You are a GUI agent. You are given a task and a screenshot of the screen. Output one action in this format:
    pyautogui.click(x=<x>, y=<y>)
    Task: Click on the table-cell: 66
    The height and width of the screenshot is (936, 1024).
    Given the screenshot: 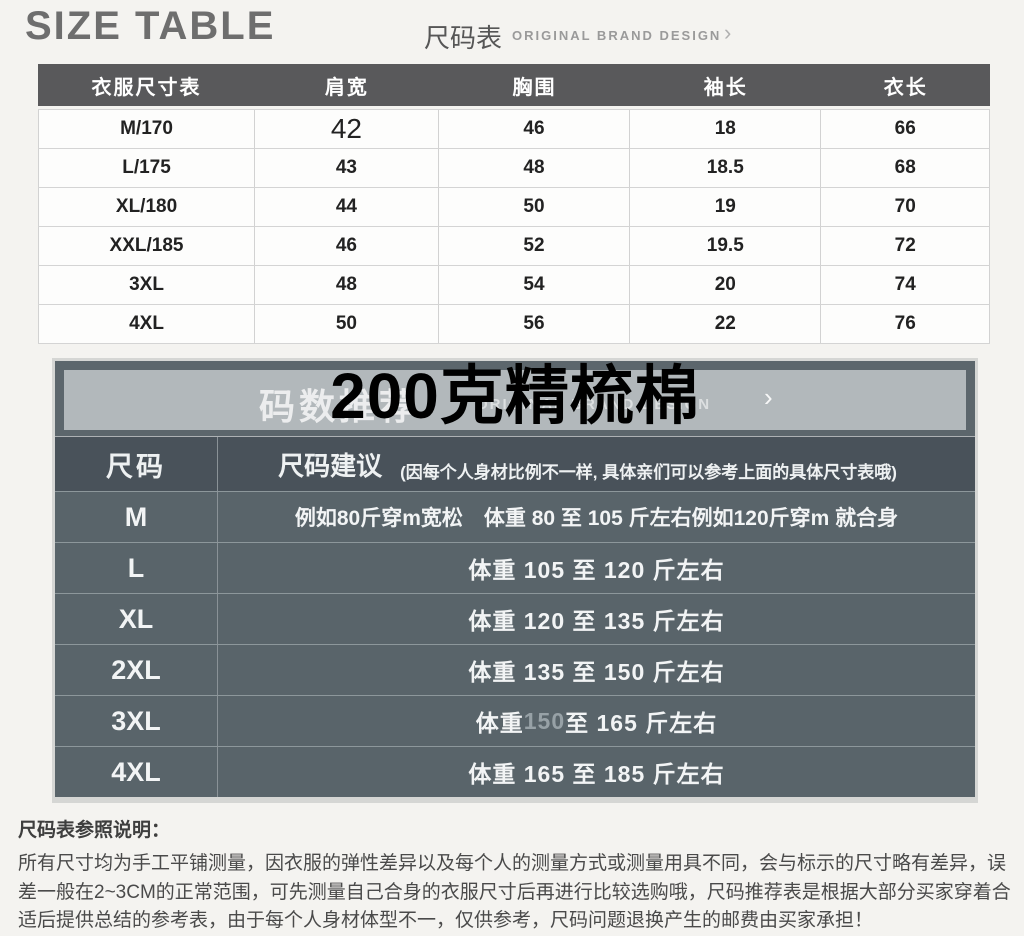 What is the action you would take?
    pyautogui.click(x=905, y=129)
    